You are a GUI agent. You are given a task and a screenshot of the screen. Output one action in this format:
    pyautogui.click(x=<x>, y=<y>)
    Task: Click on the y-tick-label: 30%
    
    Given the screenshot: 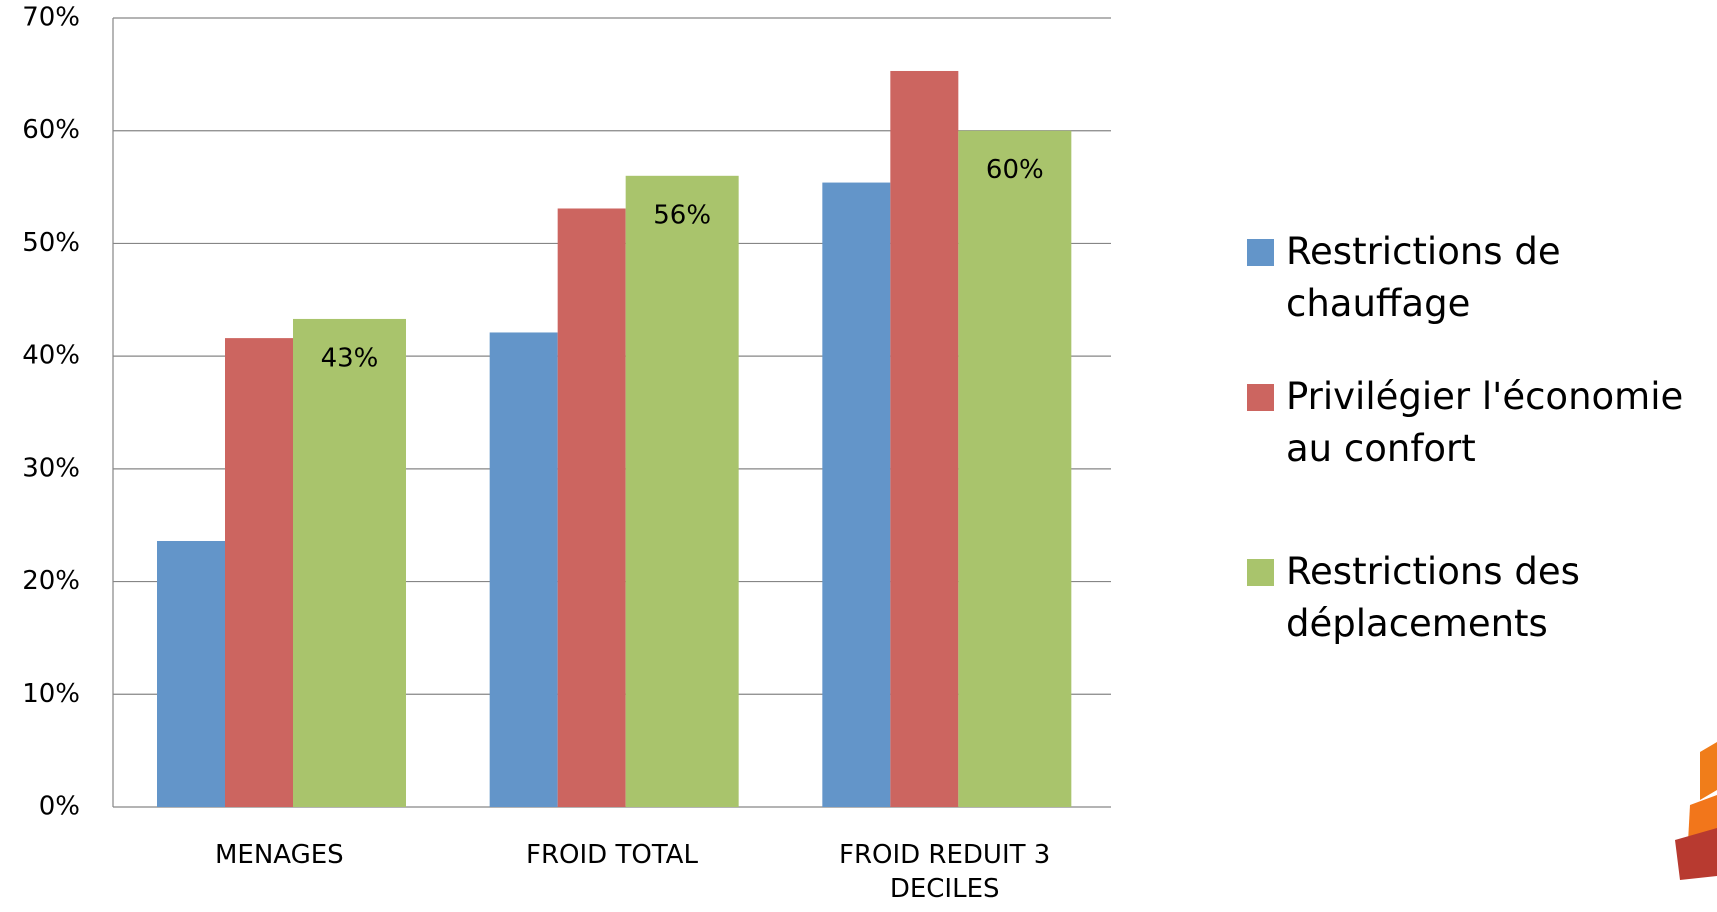 What is the action you would take?
    pyautogui.click(x=51, y=468)
    